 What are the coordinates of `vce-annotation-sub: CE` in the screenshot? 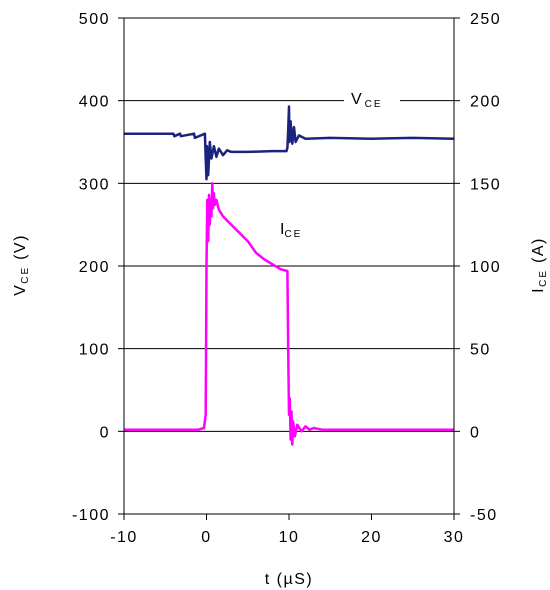 It's located at (374, 104).